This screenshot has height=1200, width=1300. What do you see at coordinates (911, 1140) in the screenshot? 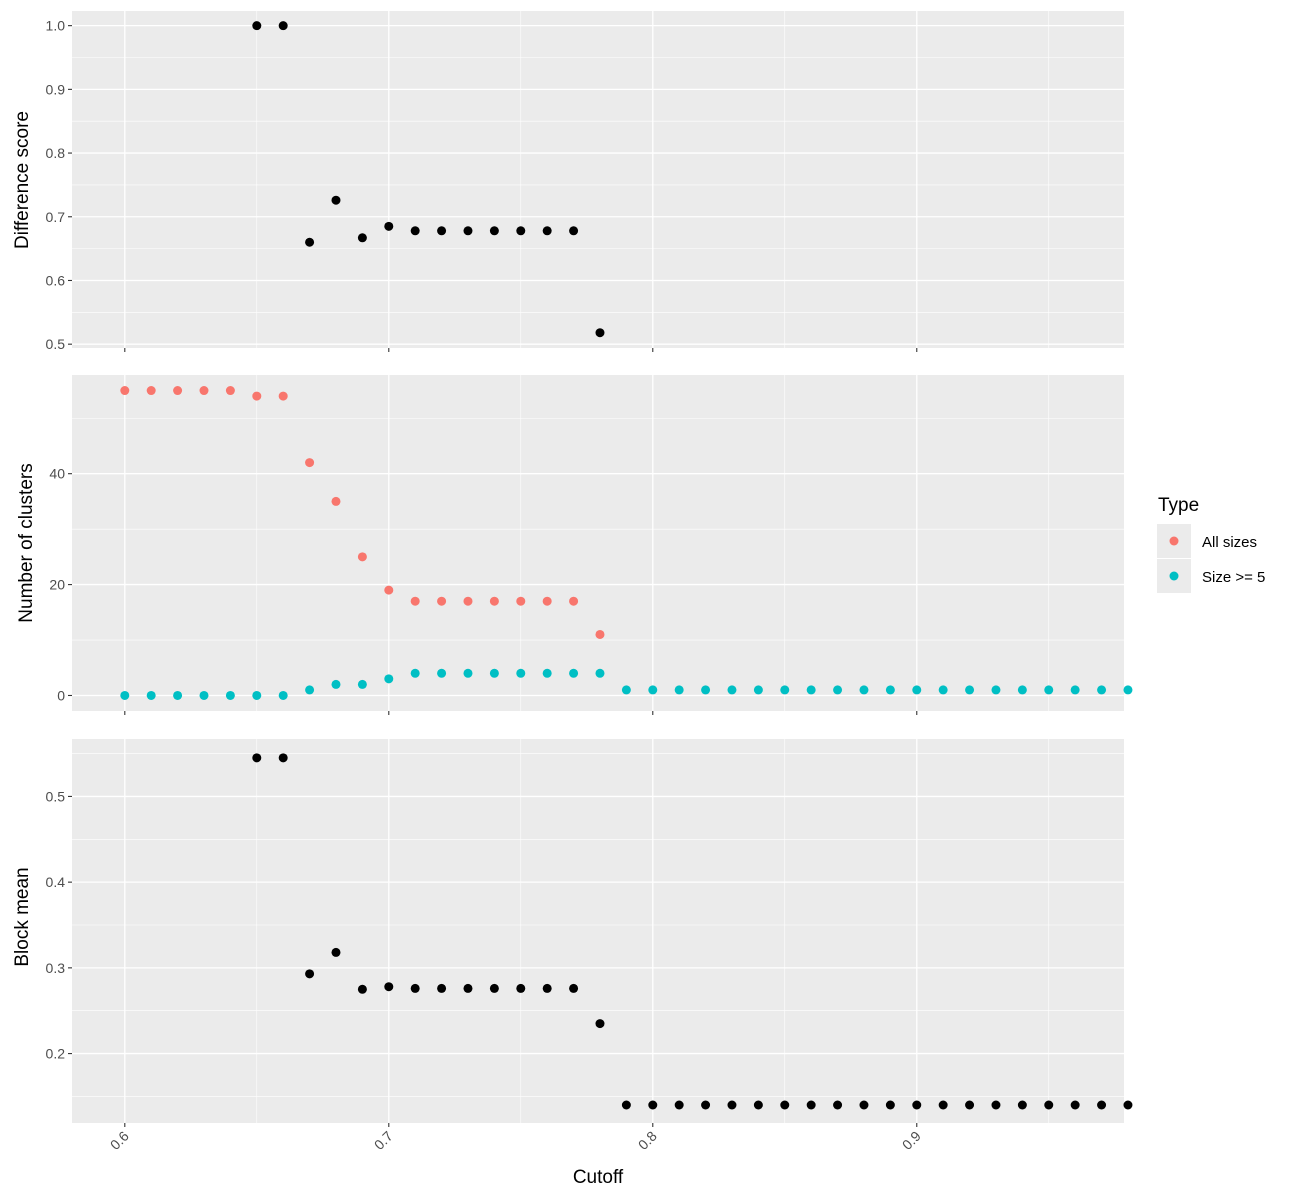
I see `x-tick-label: 0.9` at bounding box center [911, 1140].